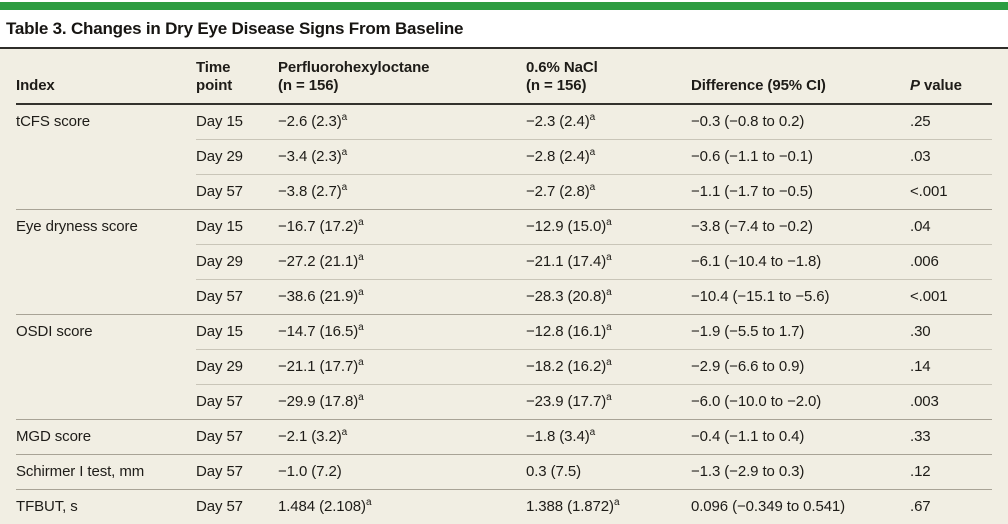 The height and width of the screenshot is (524, 1008). I want to click on pfh-value-cell: −27.2 (21.1)a, so click(402, 262).